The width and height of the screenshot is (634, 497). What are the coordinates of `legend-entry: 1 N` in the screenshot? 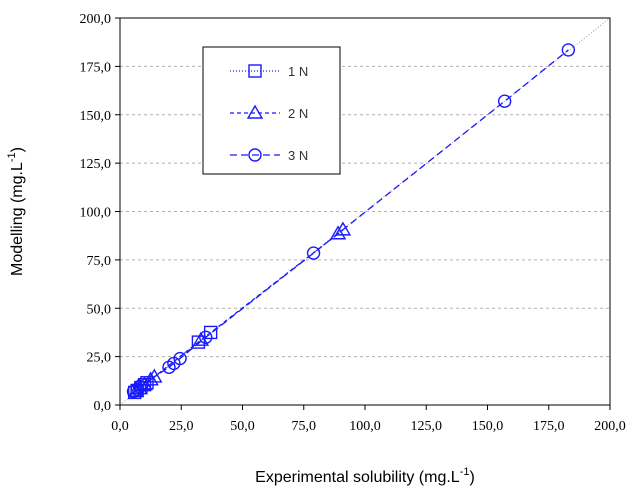 It's located at (269, 71).